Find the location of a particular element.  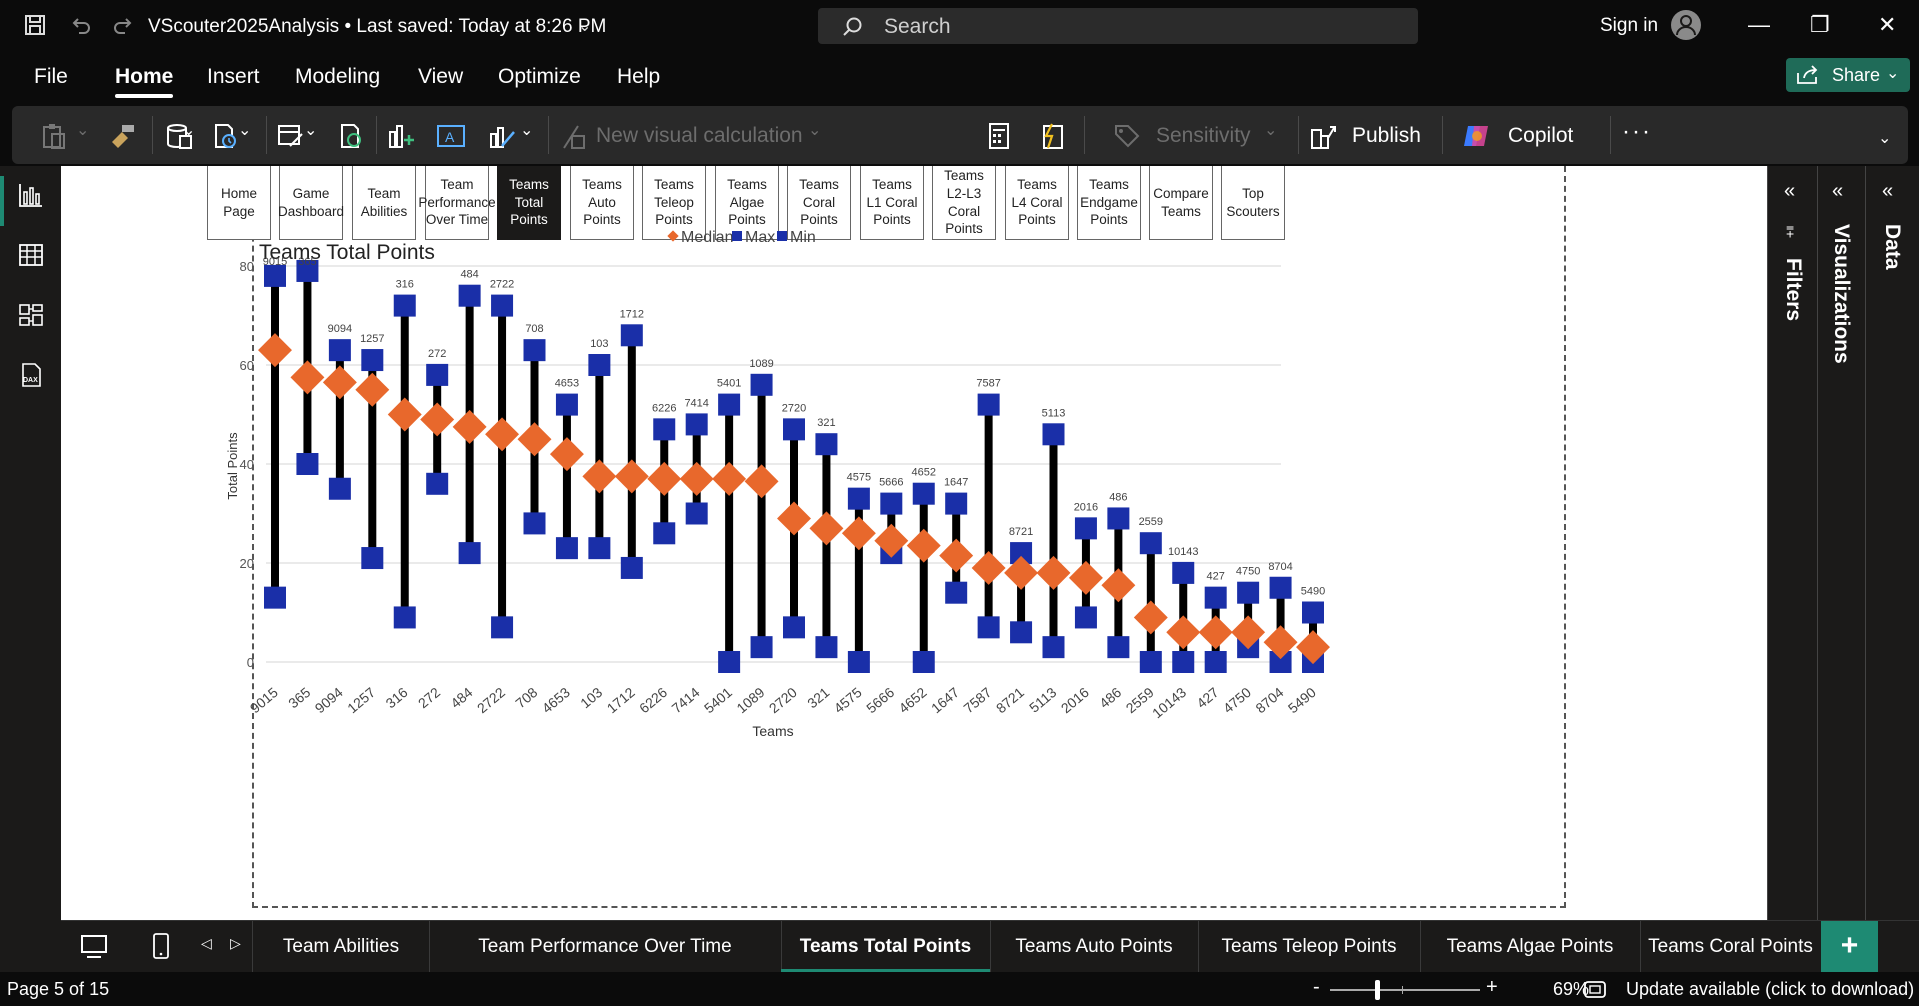

fit-to-page-icon is located at coordinates (1595, 989).